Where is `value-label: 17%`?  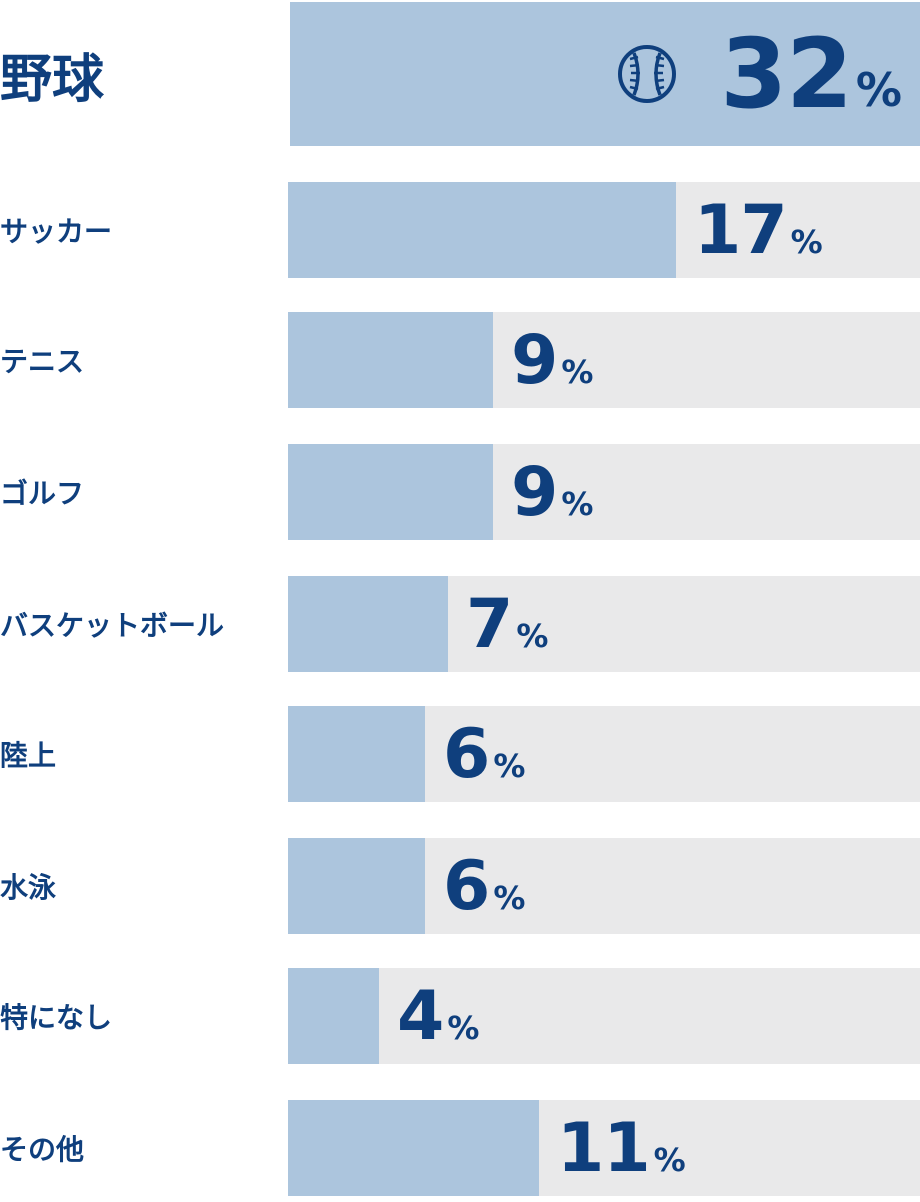
value-label: 17% is located at coordinates (758, 230).